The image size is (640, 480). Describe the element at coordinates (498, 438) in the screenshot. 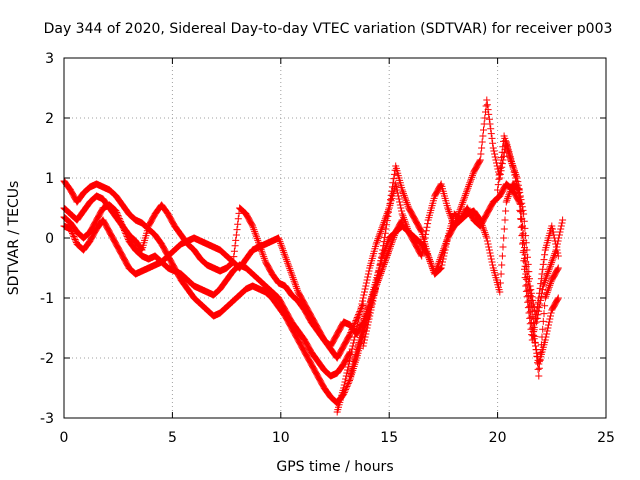

I see `x-tick-label: 20` at that location.